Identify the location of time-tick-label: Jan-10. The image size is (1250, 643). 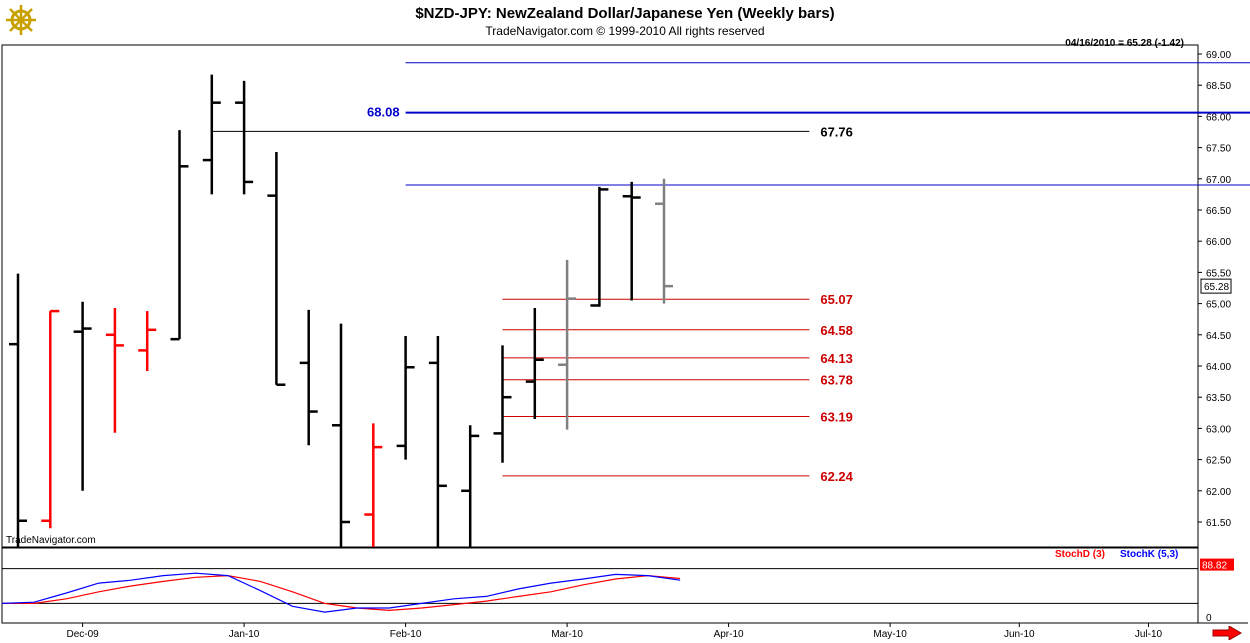
(244, 634).